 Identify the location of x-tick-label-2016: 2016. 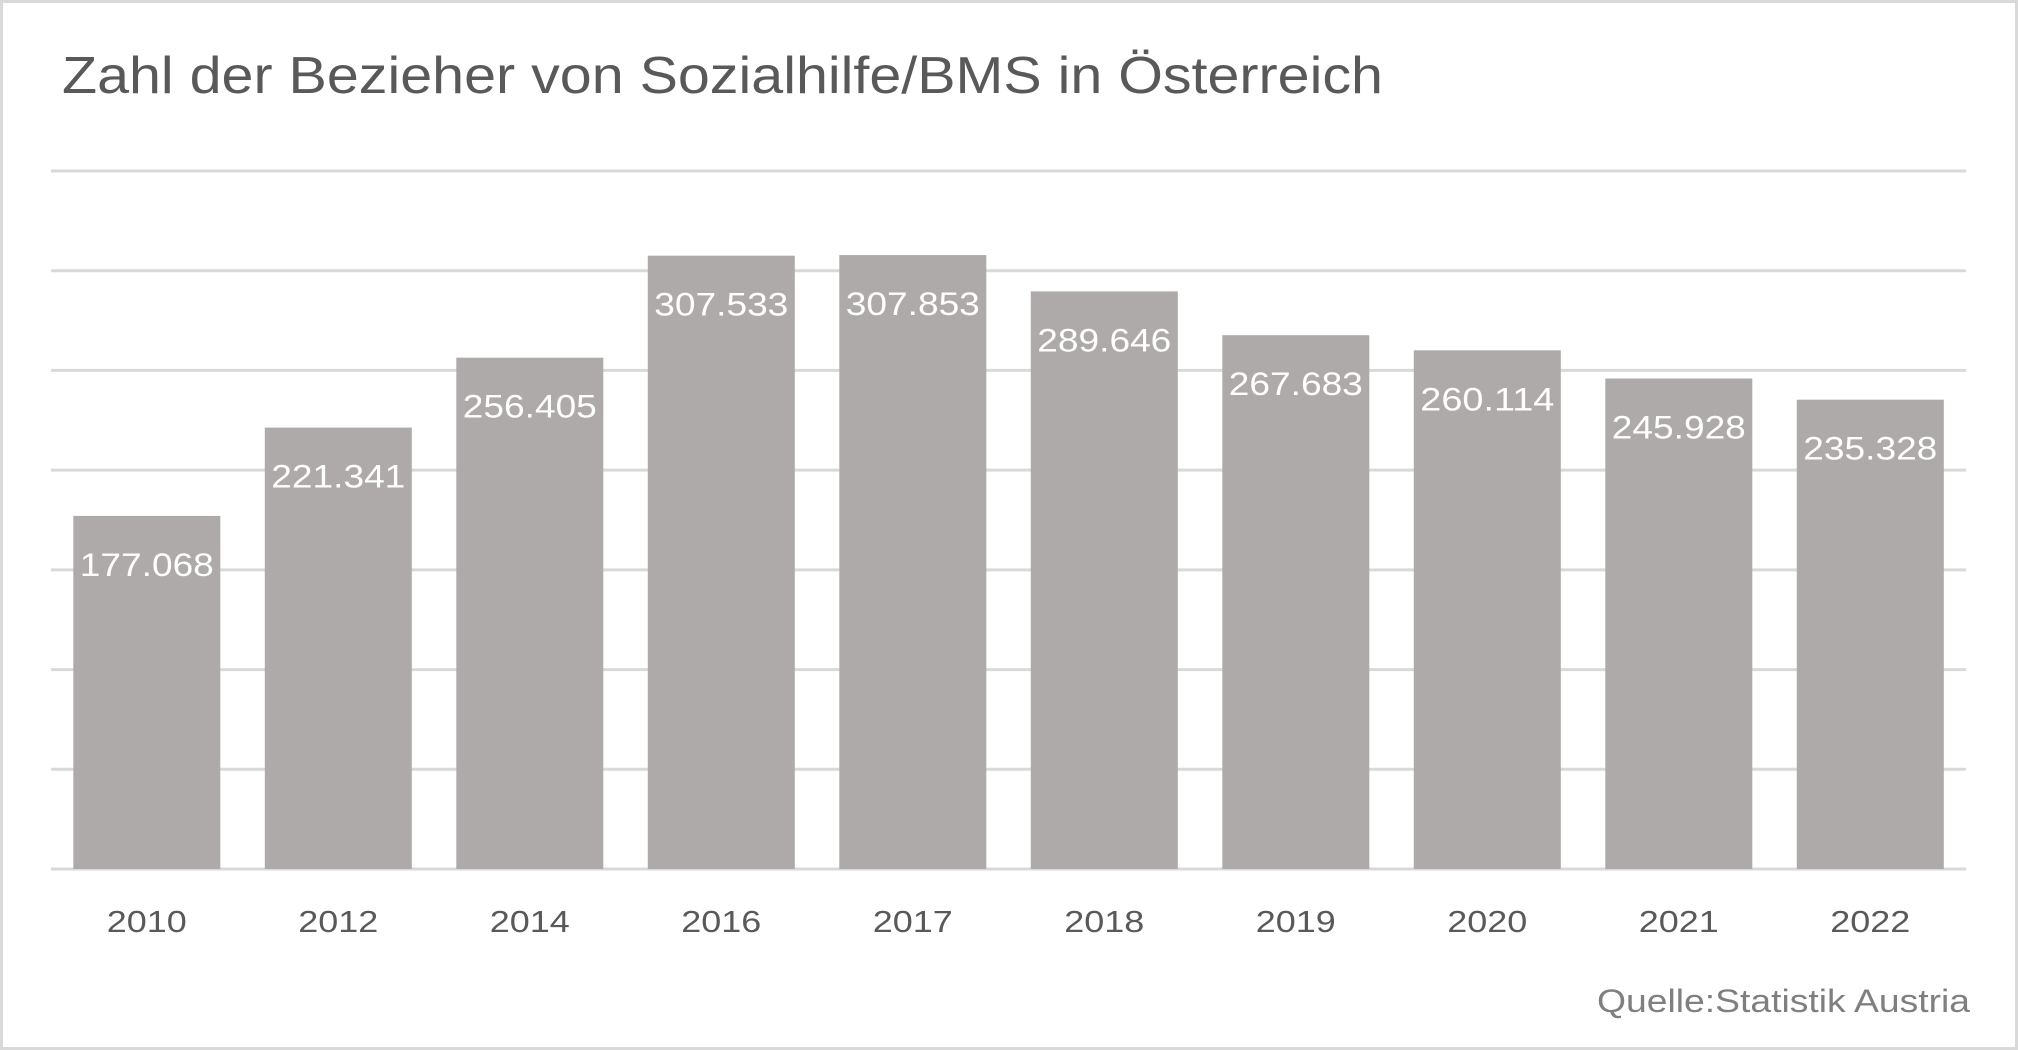
(721, 921).